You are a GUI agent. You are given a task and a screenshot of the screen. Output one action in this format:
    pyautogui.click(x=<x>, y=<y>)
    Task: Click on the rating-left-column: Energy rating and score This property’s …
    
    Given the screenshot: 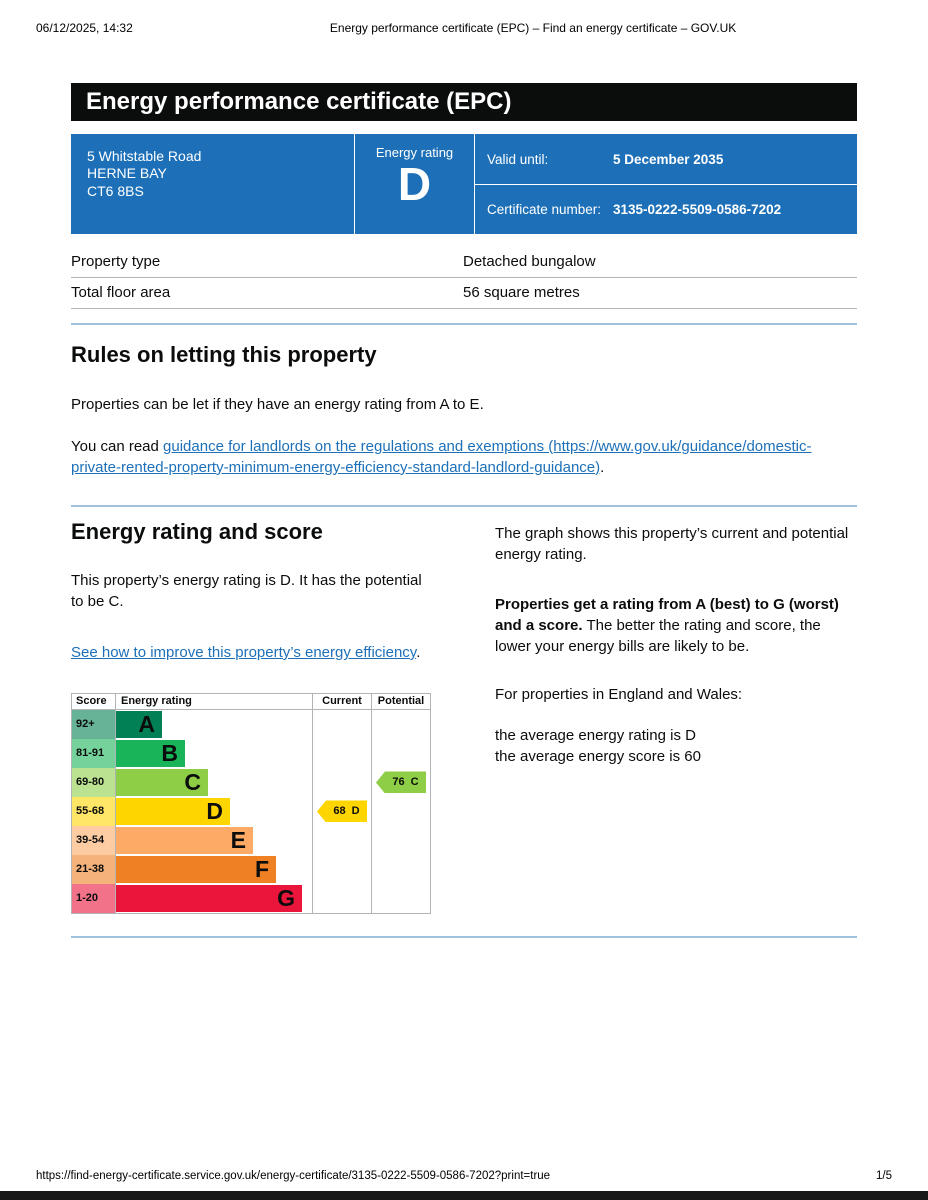 What is the action you would take?
    pyautogui.click(x=251, y=716)
    